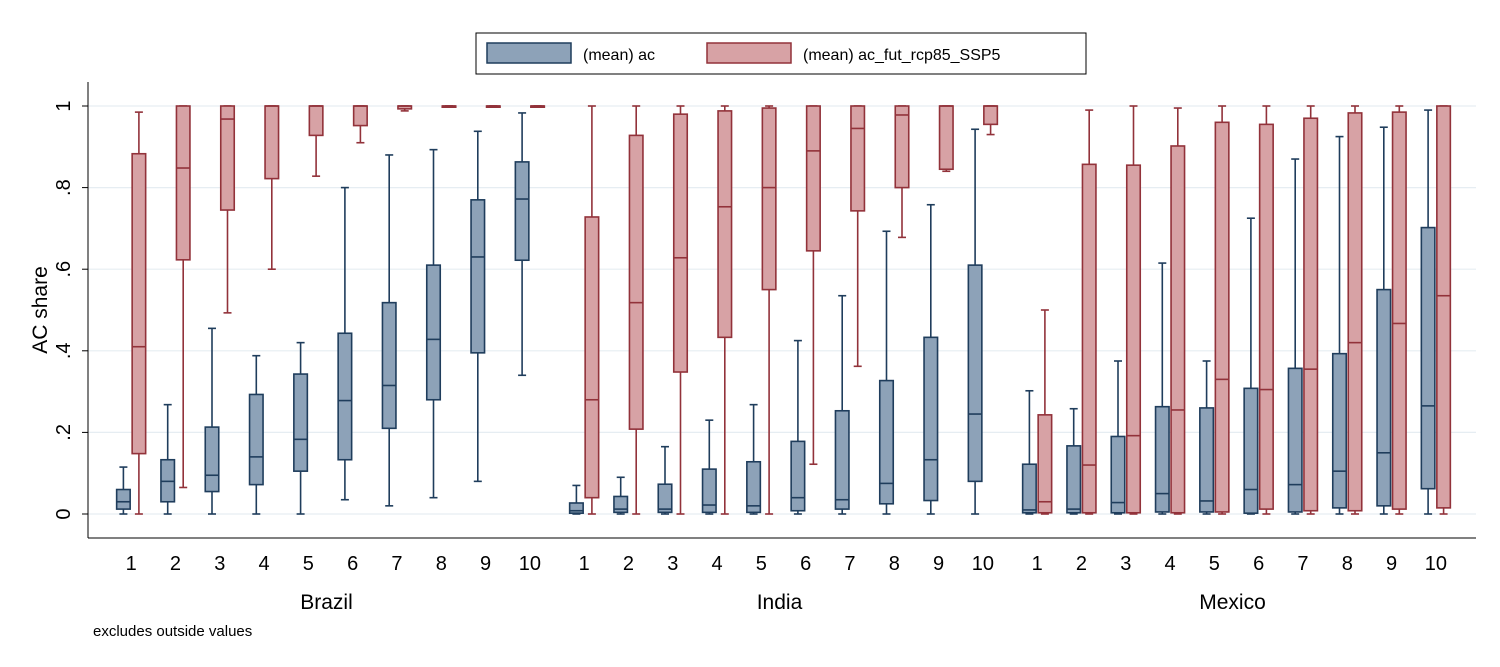 Image resolution: width=1500 pixels, height=667 pixels. I want to click on x-tick-label: 4, so click(1169, 564).